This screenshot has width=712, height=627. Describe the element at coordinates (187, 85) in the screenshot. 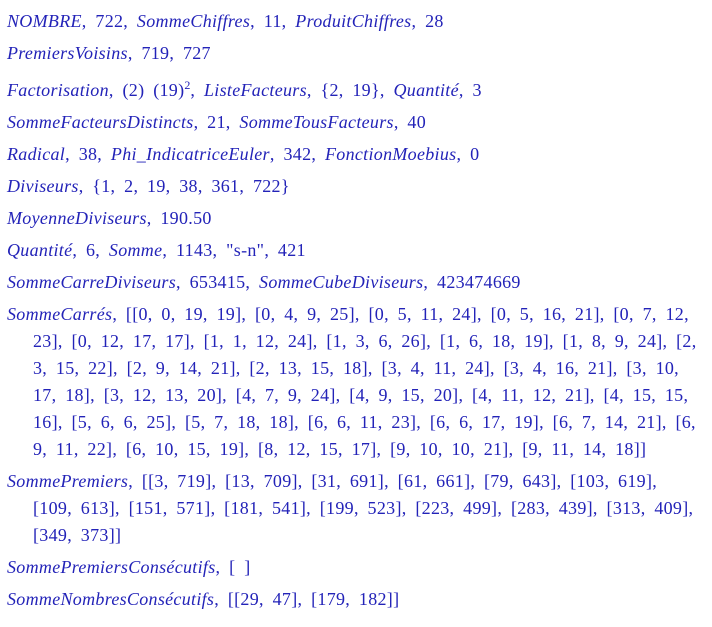

I see `exponent-text: 2` at that location.